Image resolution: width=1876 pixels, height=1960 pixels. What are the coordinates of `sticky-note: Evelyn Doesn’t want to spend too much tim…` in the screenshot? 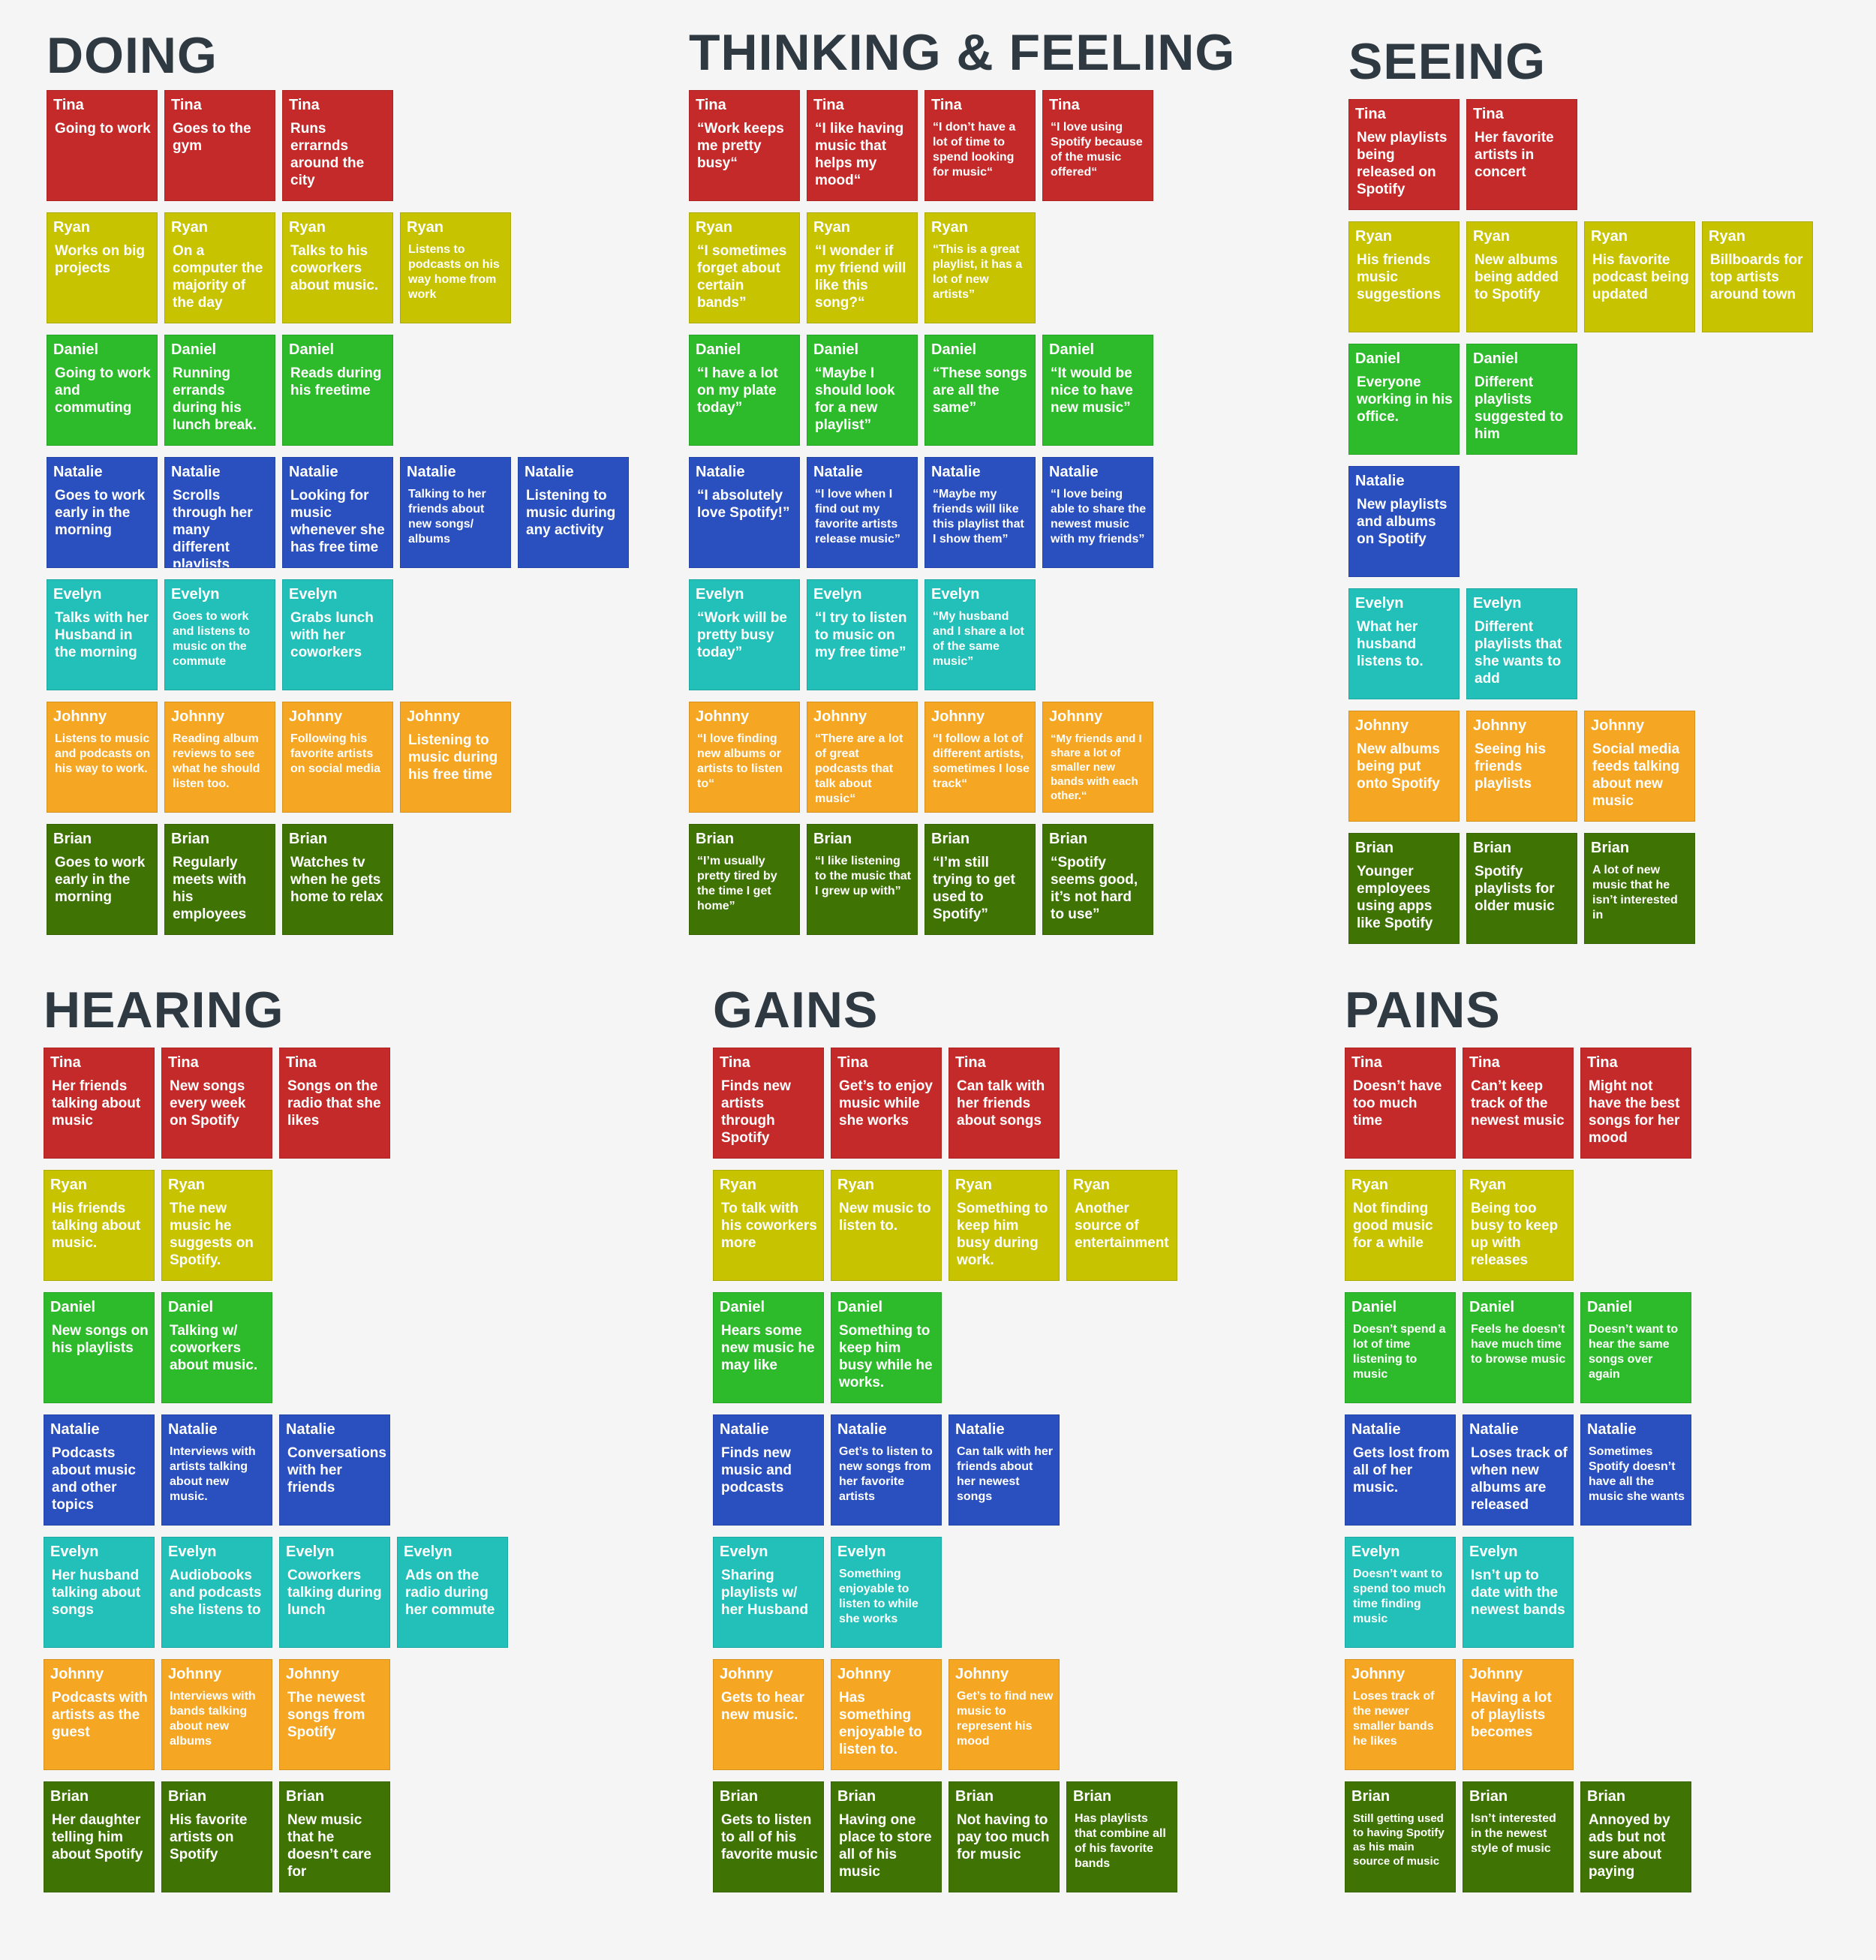 It's located at (1400, 1592).